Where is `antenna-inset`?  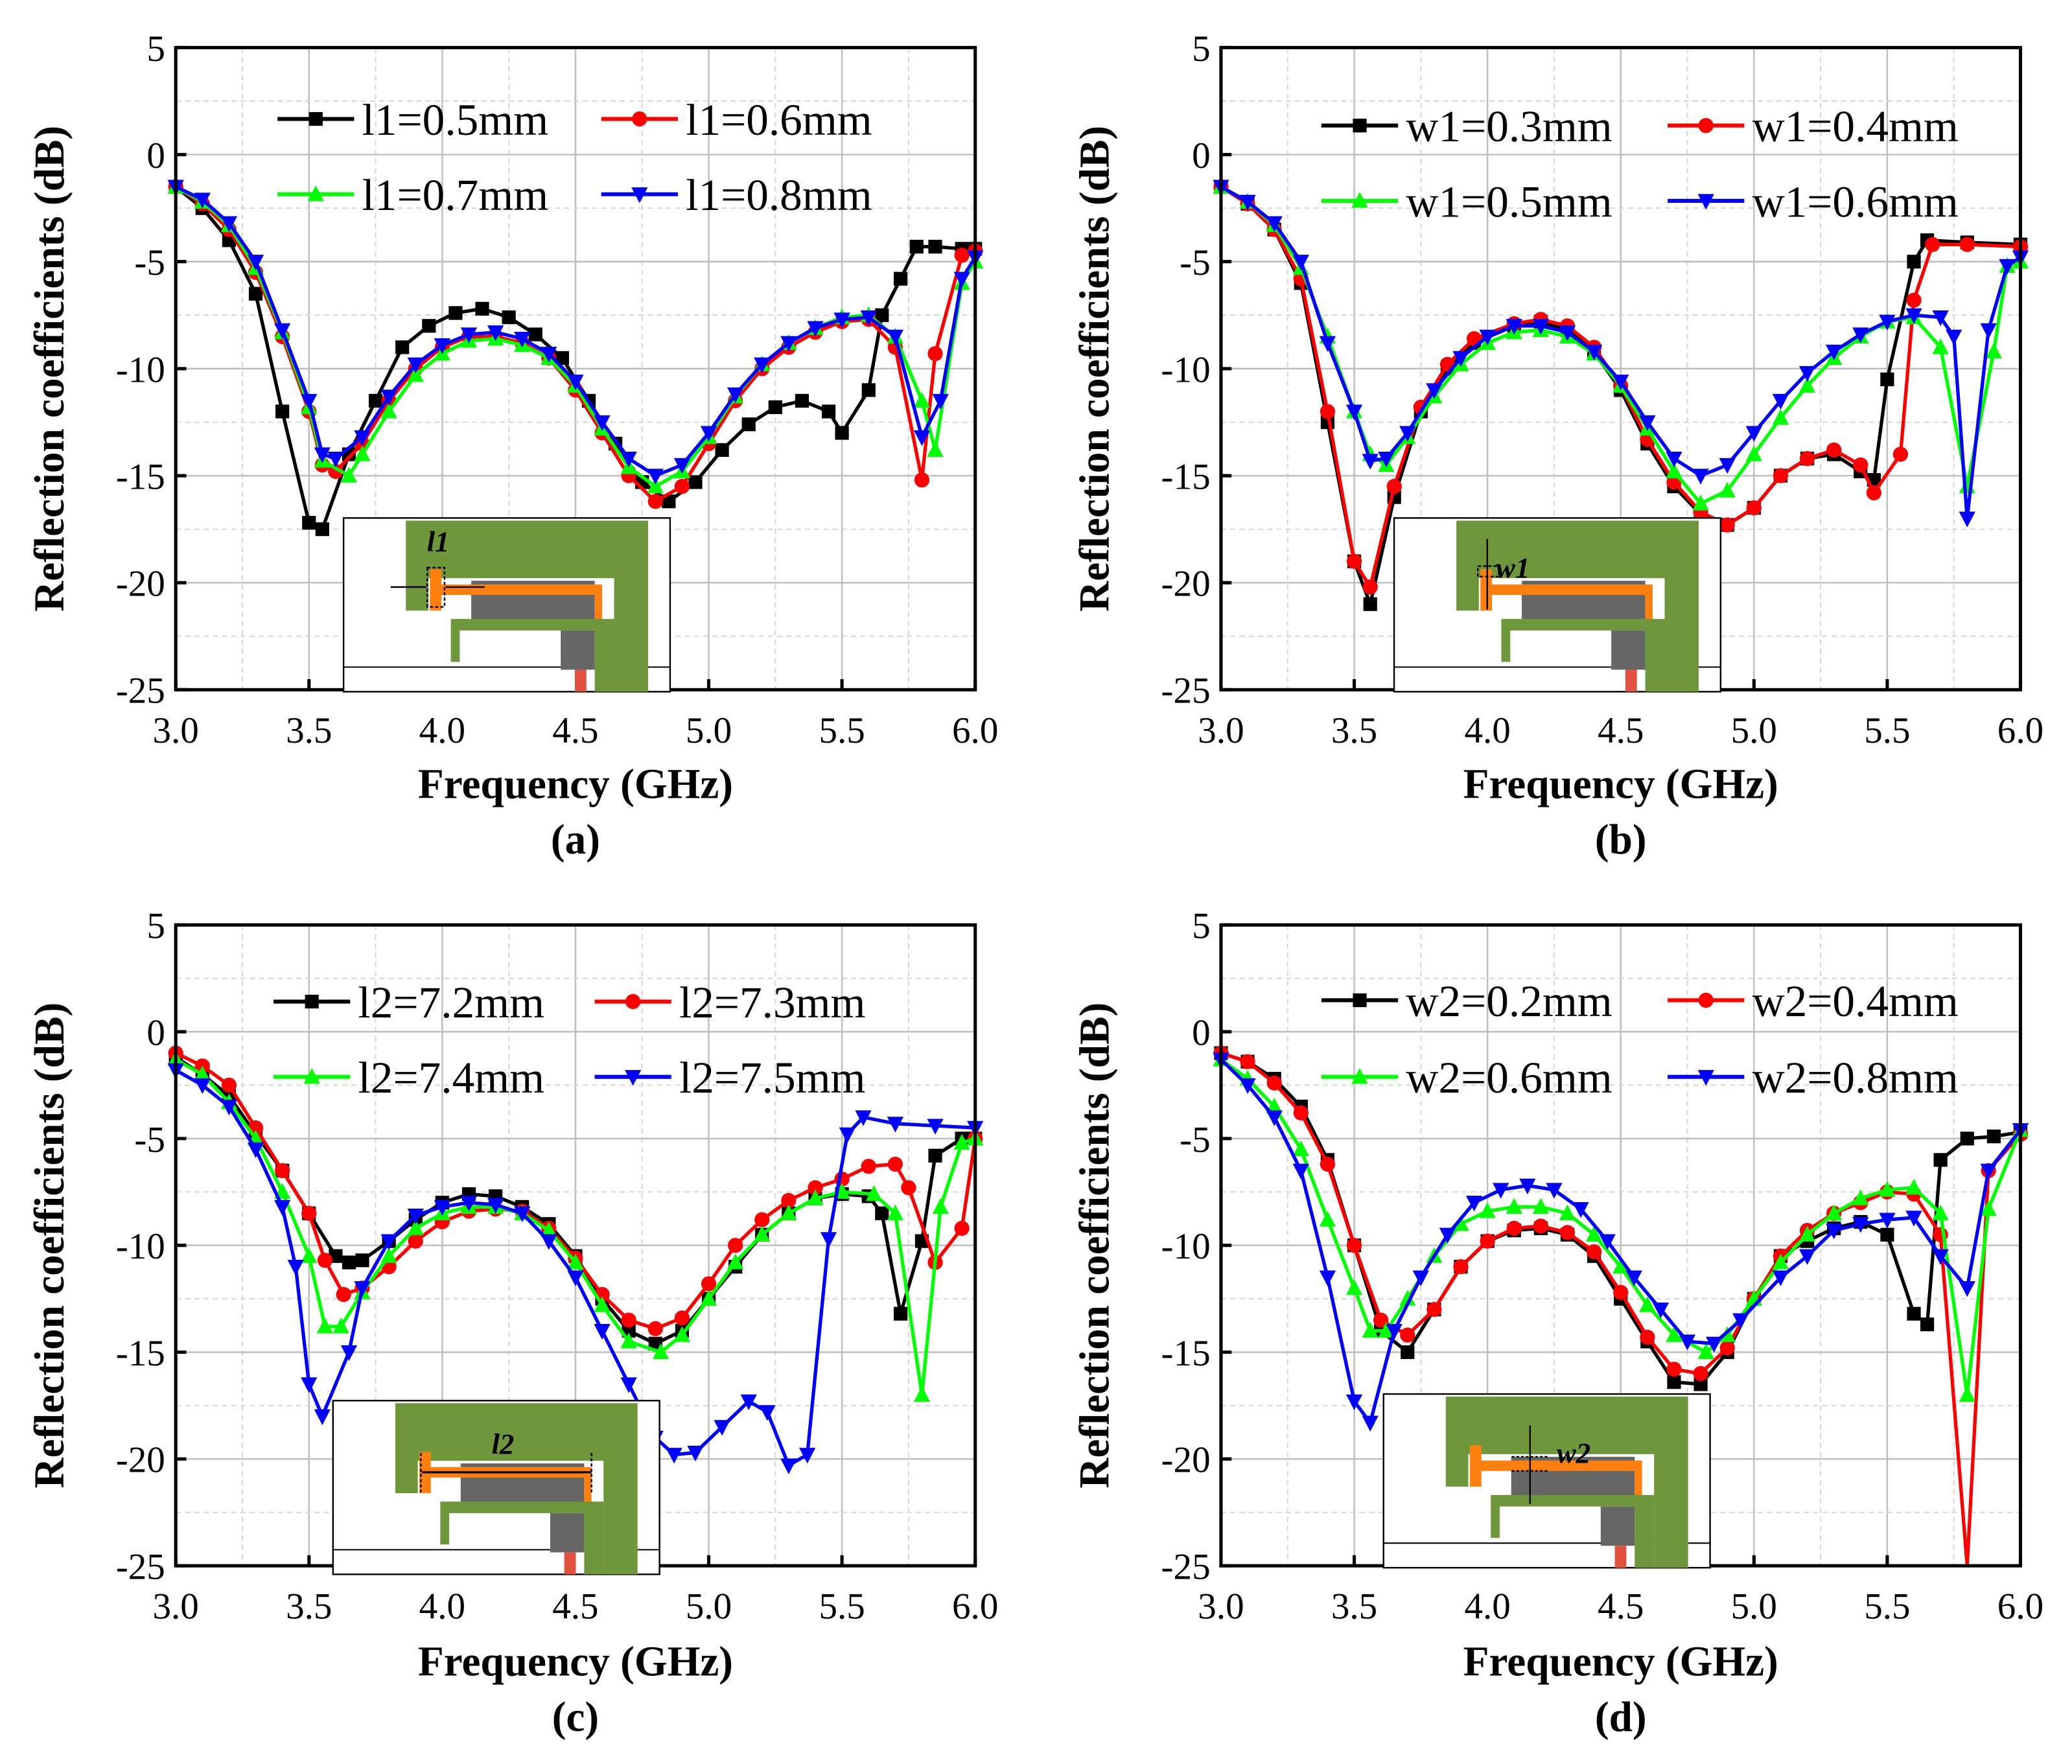
antenna-inset is located at coordinates (506, 605).